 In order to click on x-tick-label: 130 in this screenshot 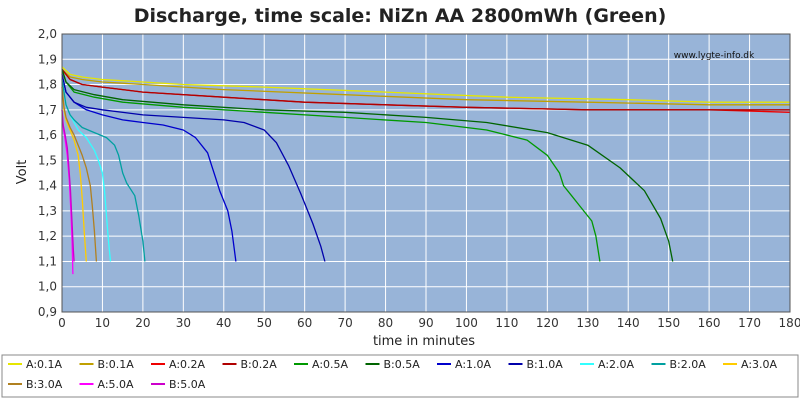, I will do `click(587, 323)`.